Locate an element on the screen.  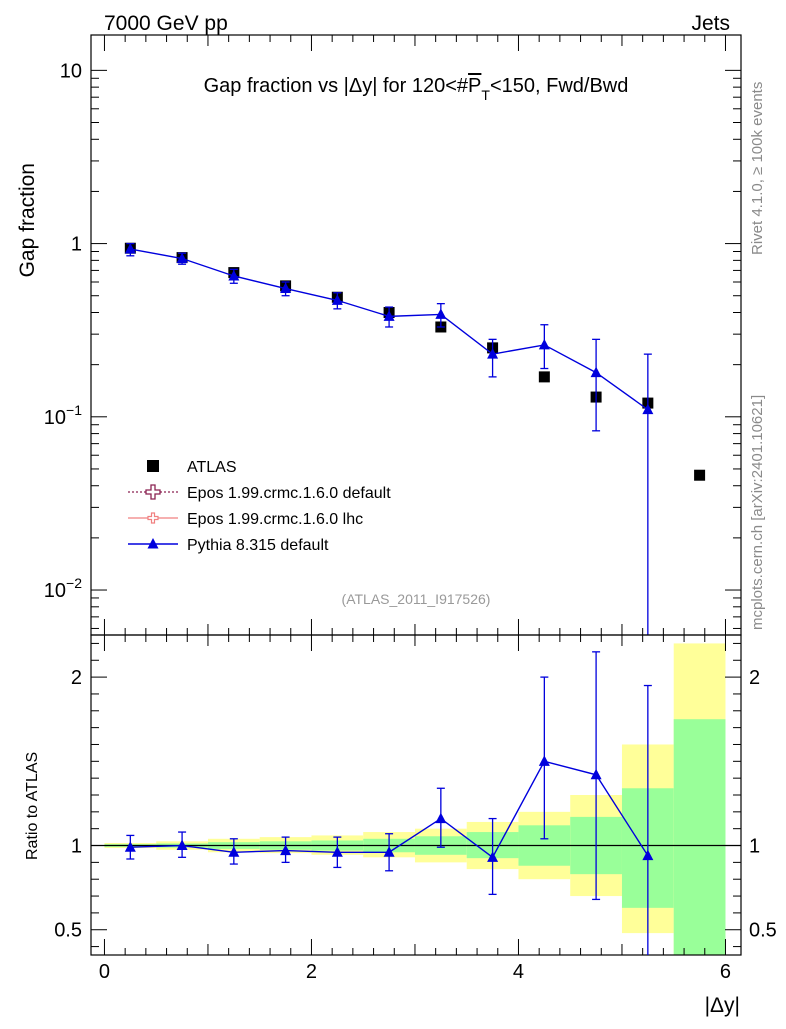
x-tick-label: 4 is located at coordinates (518, 972).